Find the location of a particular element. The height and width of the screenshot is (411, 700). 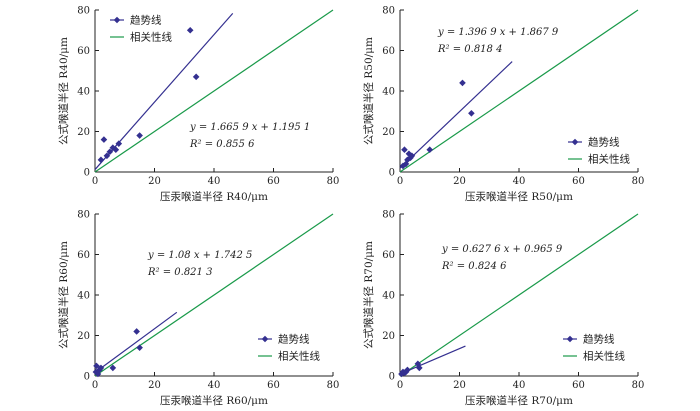

trend-equation: y = 1.665 9 x + 1.195 1 is located at coordinates (249, 127).